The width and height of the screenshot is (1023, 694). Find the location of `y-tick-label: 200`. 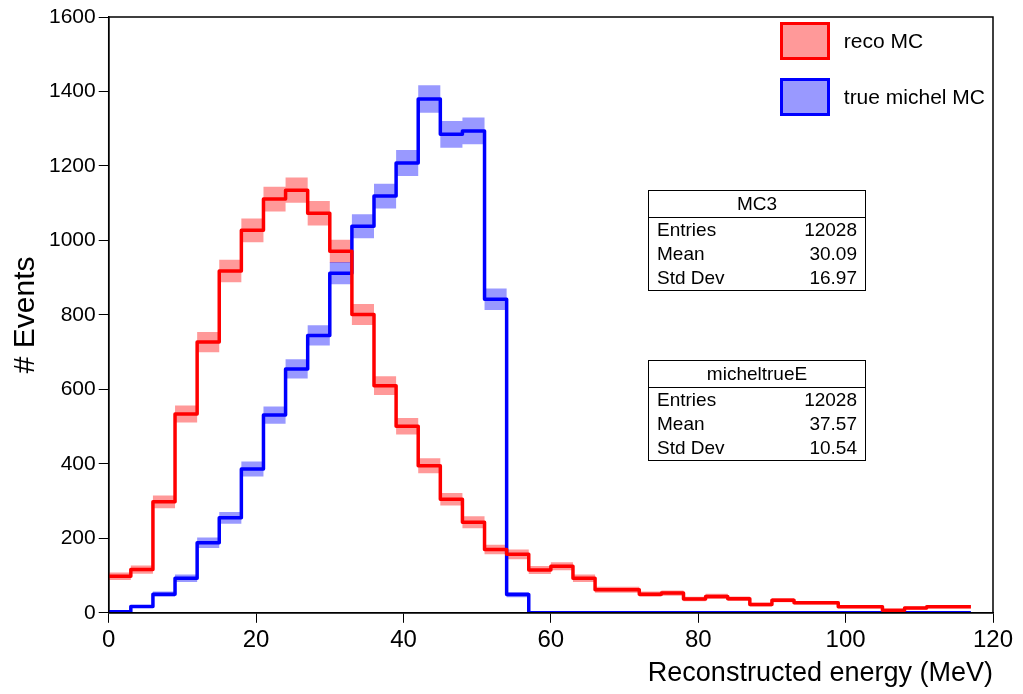

y-tick-label: 200 is located at coordinates (78, 537).